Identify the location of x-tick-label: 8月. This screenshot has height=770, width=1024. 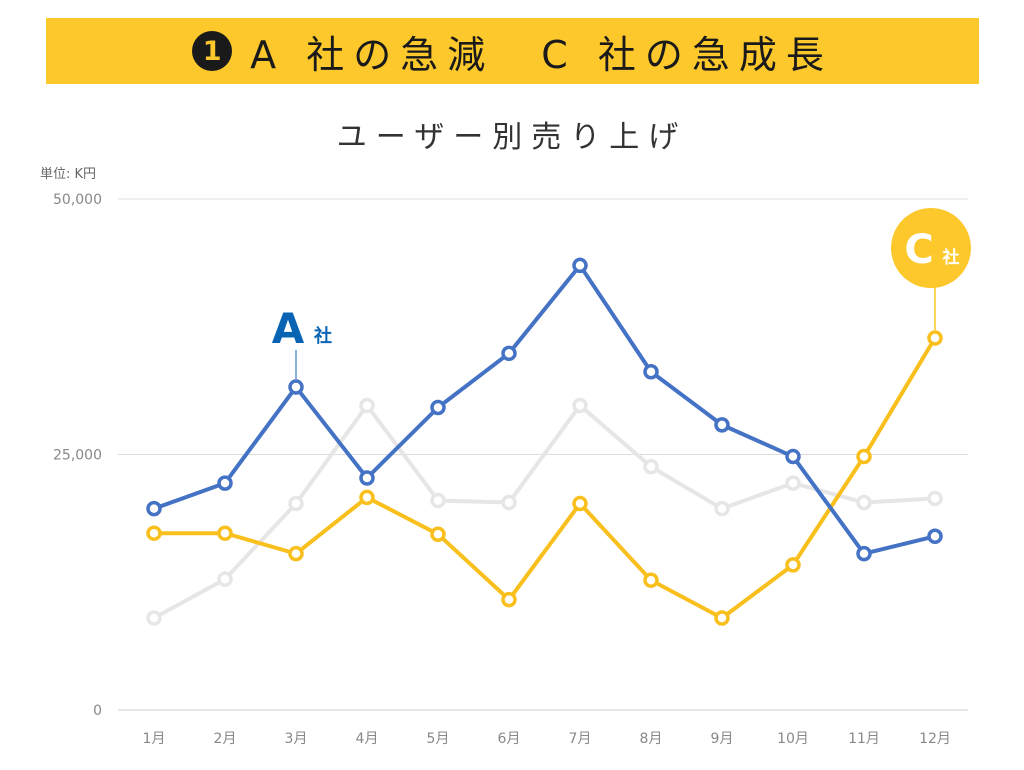
(651, 739).